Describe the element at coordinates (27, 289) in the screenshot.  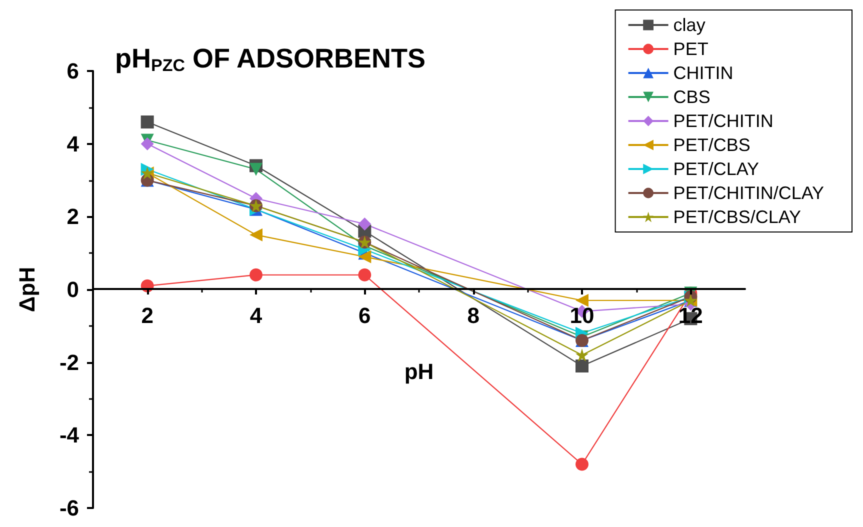
I see `y-axis-title: ΔpH` at that location.